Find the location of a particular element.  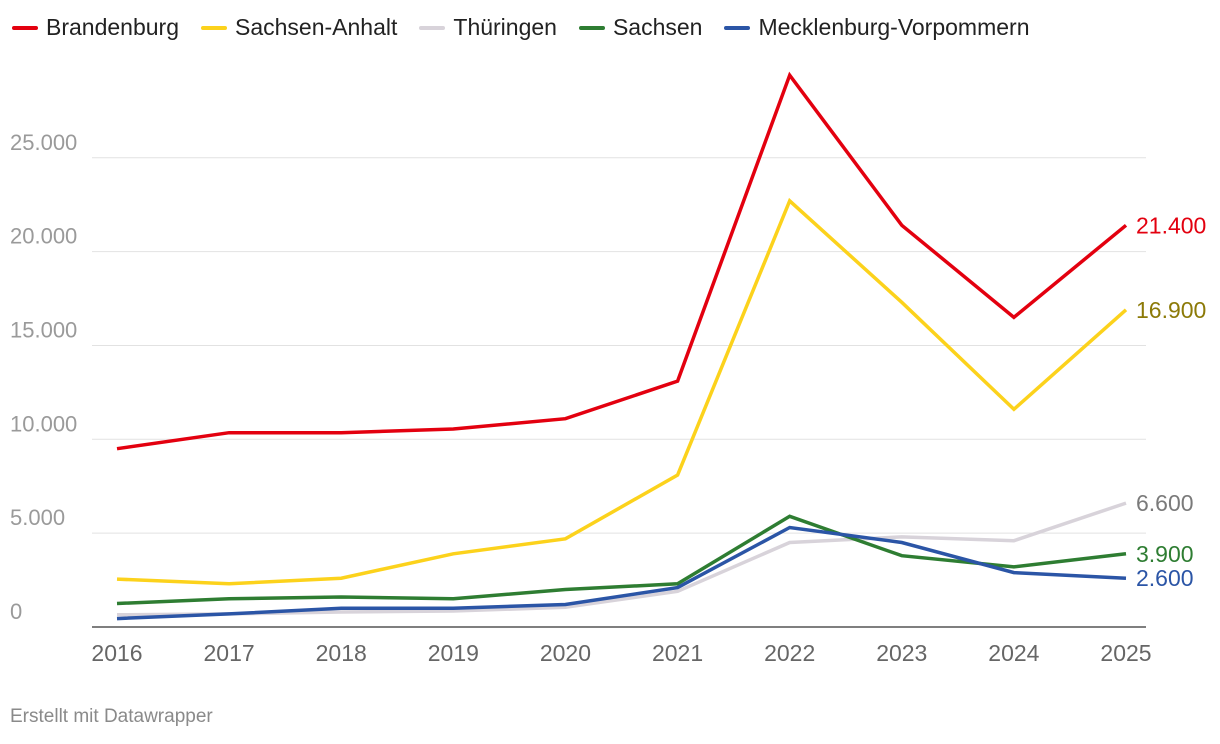

x-tick-label: 2018 is located at coordinates (341, 653).